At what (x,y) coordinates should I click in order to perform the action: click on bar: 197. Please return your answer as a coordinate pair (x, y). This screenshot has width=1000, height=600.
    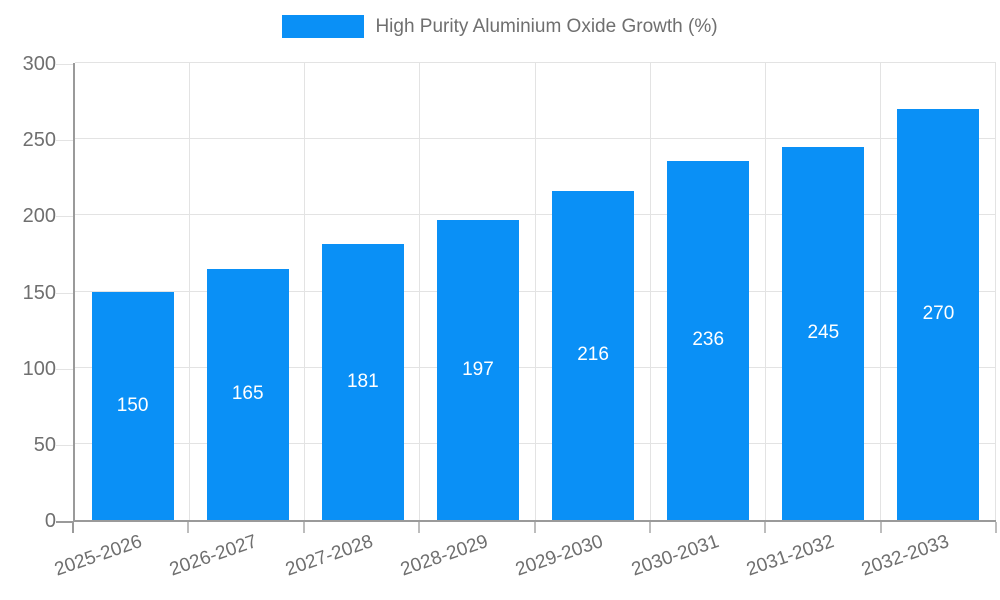
    Looking at the image, I should click on (477, 369).